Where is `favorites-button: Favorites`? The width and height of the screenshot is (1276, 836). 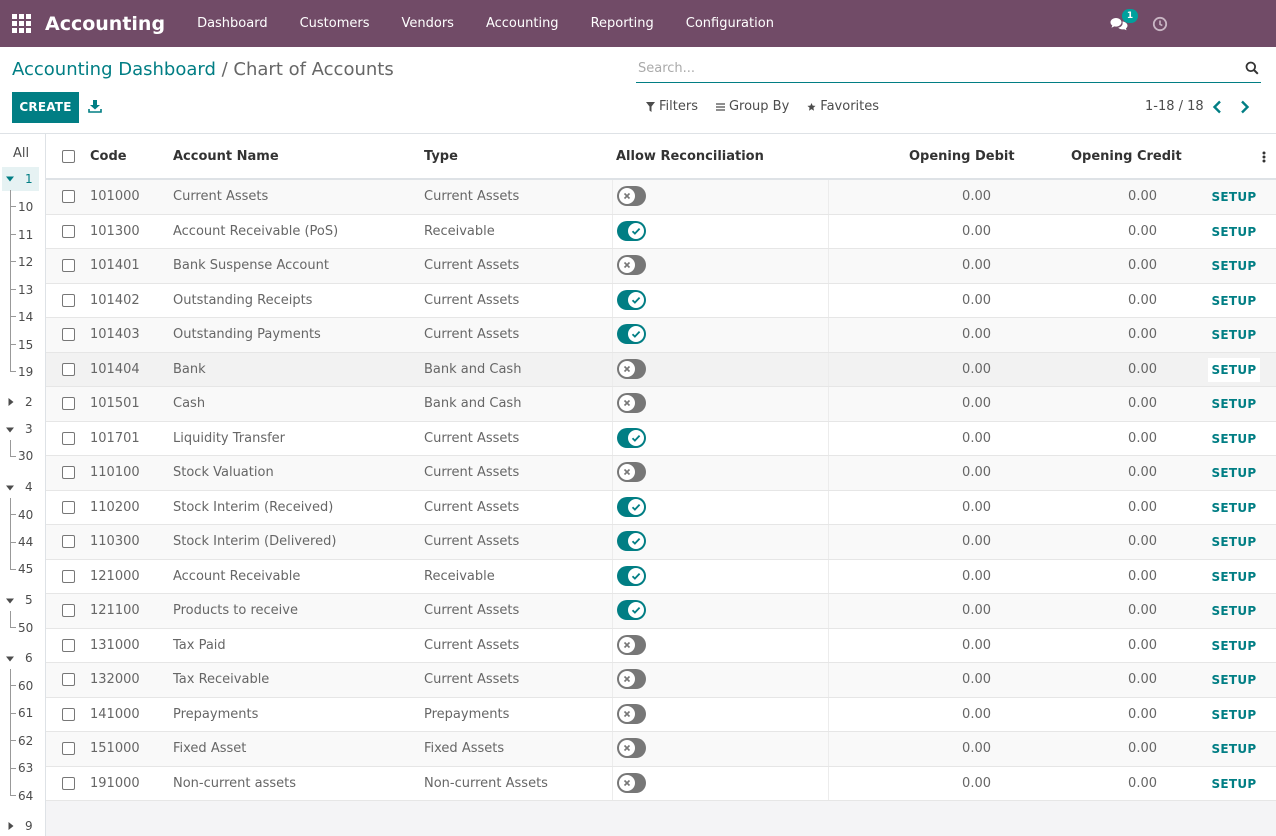
favorites-button: Favorites is located at coordinates (843, 106).